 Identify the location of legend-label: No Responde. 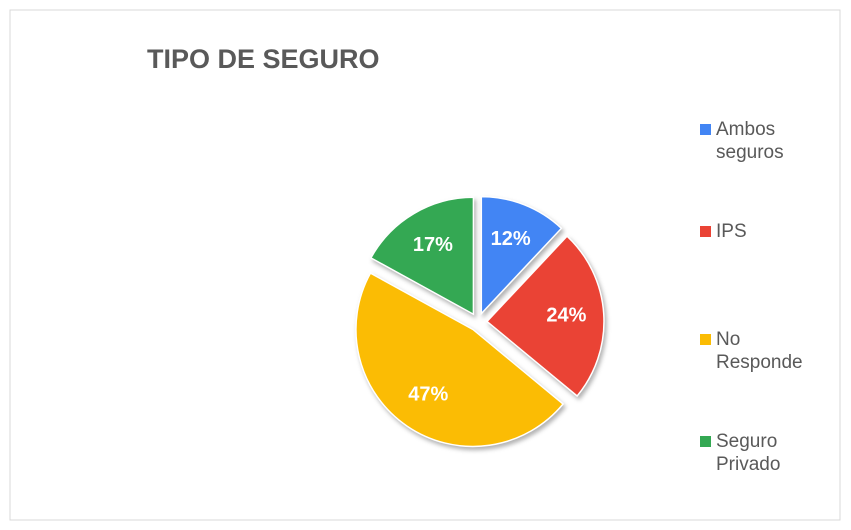
(759, 351).